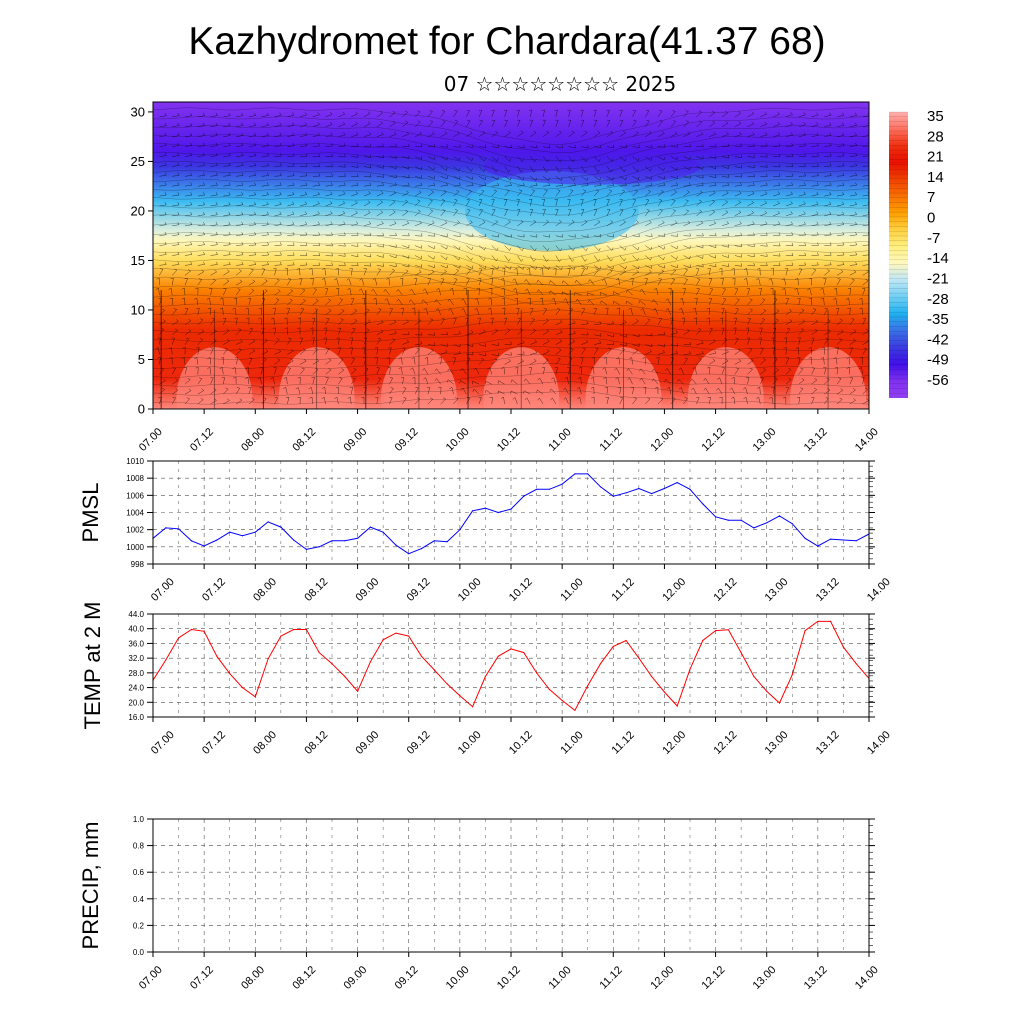 Image resolution: width=1024 pixels, height=1024 pixels. I want to click on contour-line, so click(511, 335).